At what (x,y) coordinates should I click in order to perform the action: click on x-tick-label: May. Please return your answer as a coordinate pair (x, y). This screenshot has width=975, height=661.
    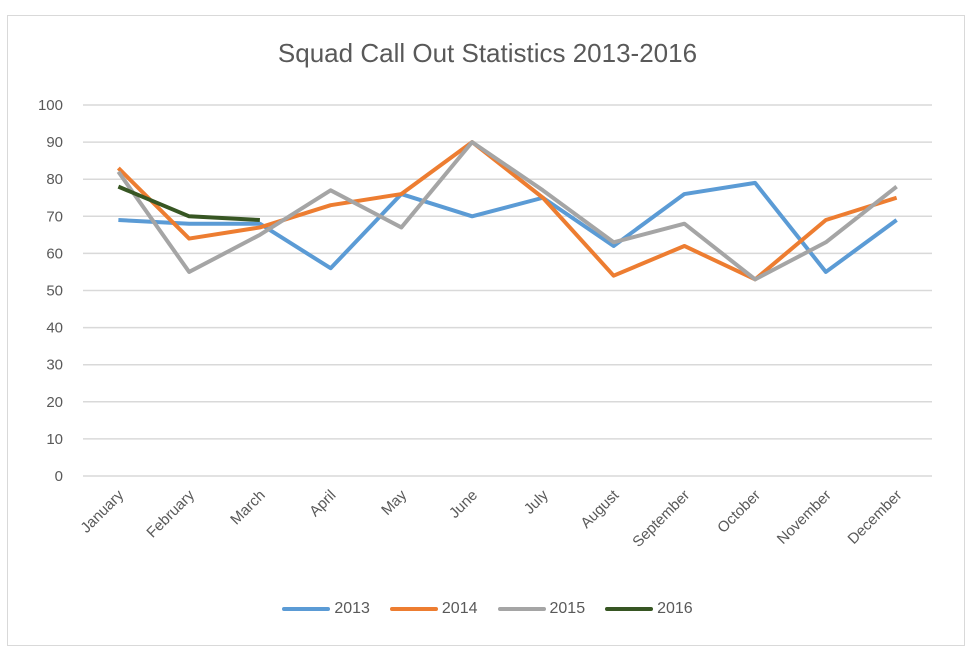
    Looking at the image, I should click on (394, 502).